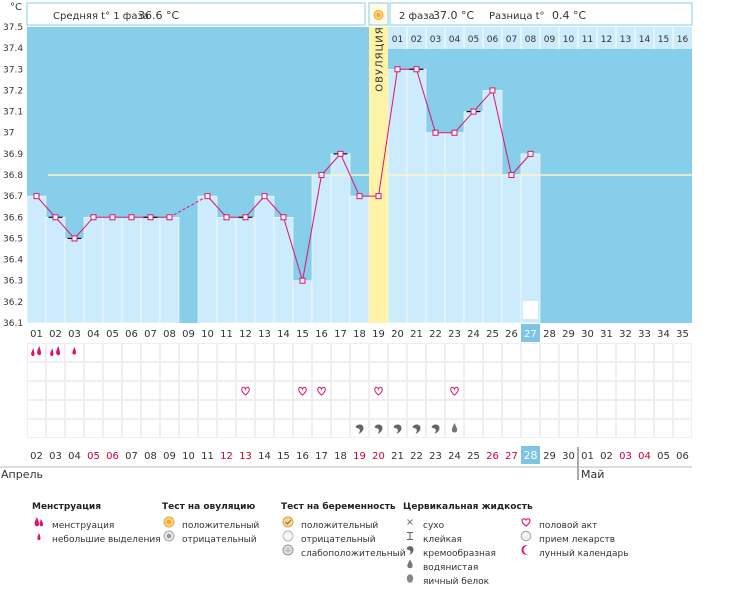 The width and height of the screenshot is (730, 608). Describe the element at coordinates (101, 16) in the screenshot. I see `phase1-label: Средняя t° 1 фаза` at that location.